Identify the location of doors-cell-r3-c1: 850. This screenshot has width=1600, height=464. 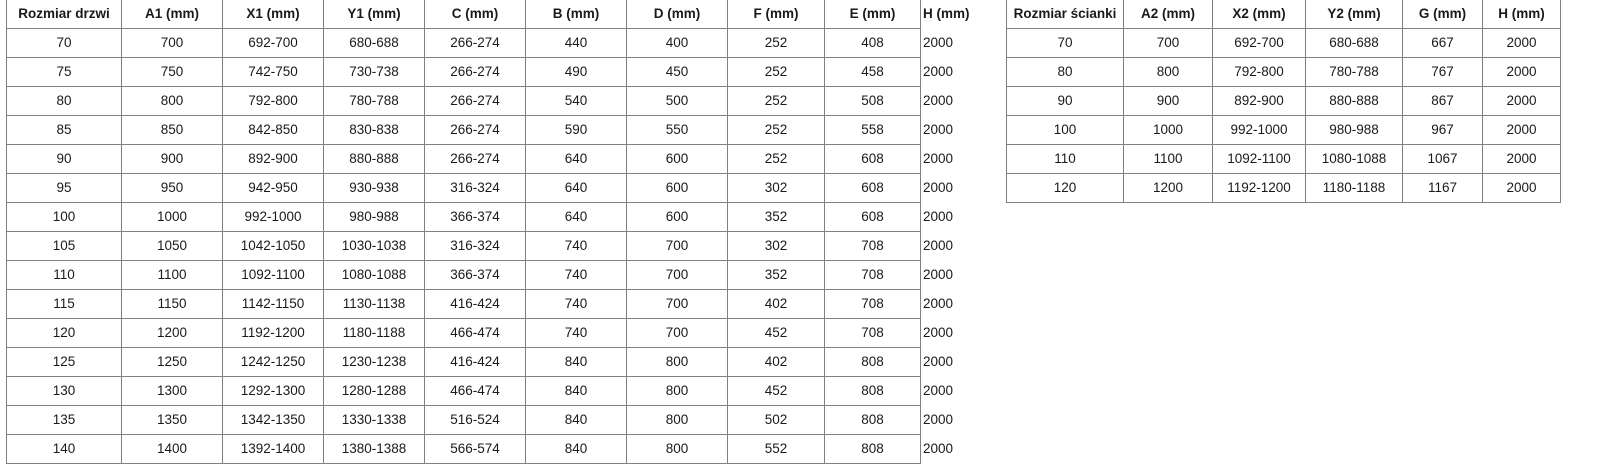
(172, 130).